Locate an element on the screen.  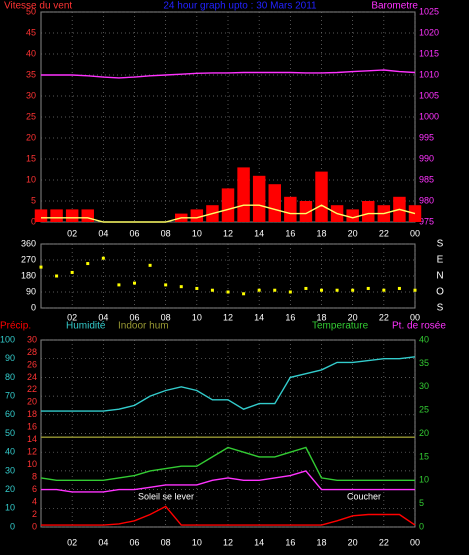
y2-tick-label: 1005 is located at coordinates (429, 95).